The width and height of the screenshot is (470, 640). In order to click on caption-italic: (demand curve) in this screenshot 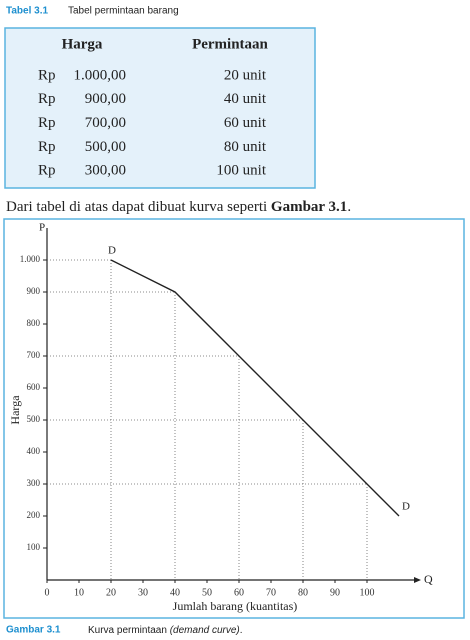, I will do `click(205, 630)`.